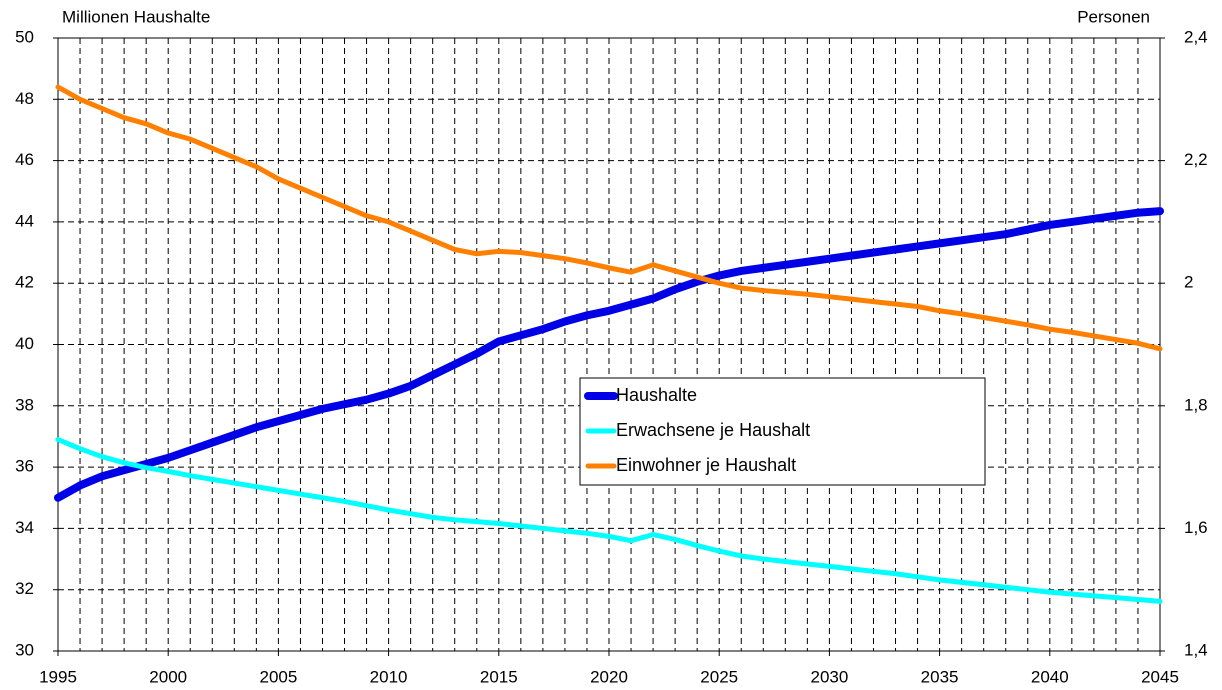  What do you see at coordinates (24, 282) in the screenshot?
I see `y-tick-label: 42` at bounding box center [24, 282].